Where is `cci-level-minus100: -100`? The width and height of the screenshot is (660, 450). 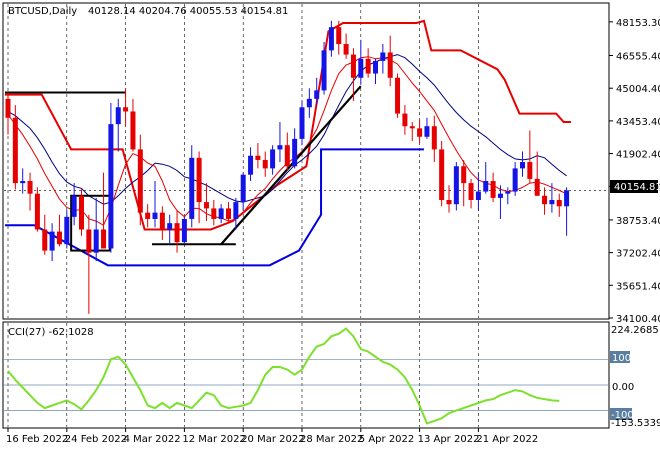
cci-level-minus100: -100 is located at coordinates (622, 415).